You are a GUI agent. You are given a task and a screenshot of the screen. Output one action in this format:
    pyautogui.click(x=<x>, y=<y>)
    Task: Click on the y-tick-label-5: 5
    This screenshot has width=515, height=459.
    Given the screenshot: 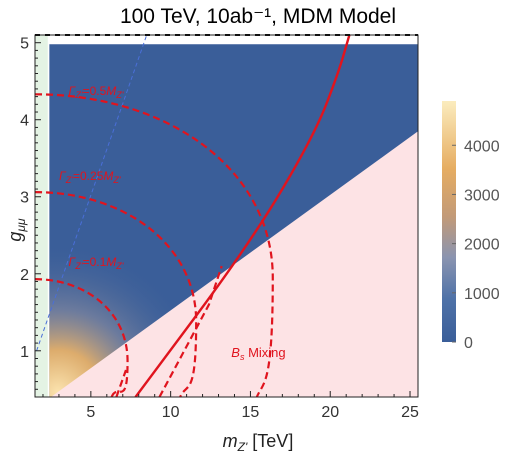 What is the action you would take?
    pyautogui.click(x=24, y=44)
    